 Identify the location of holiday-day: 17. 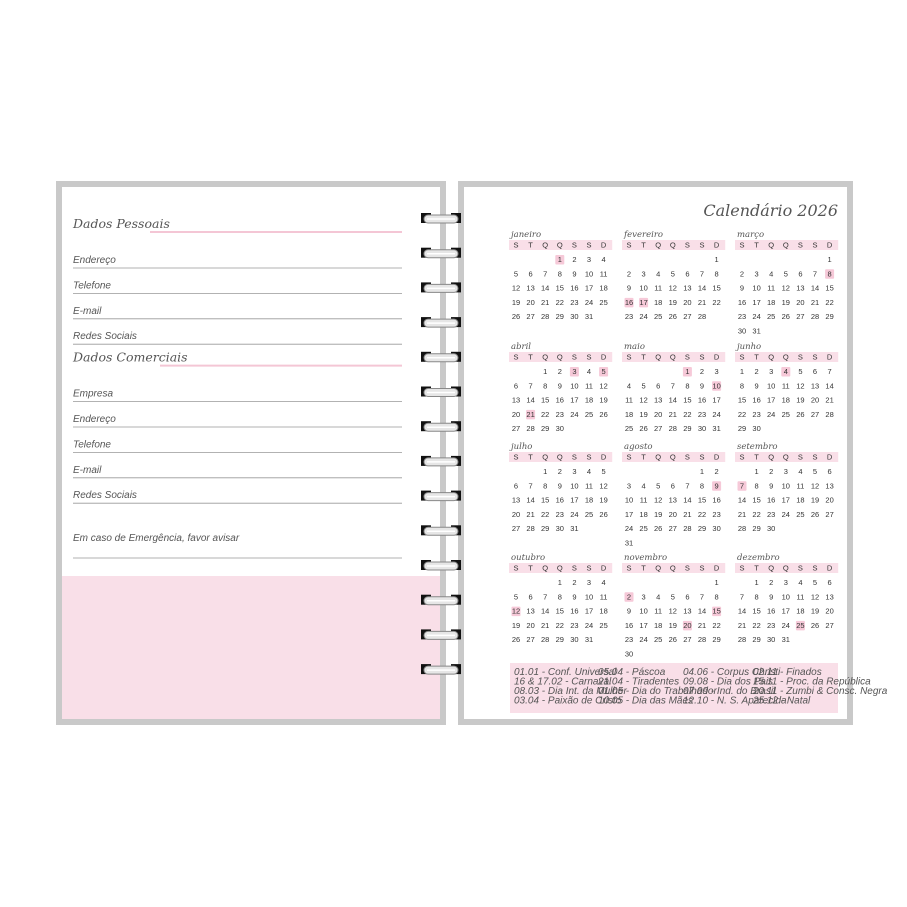
(643, 302).